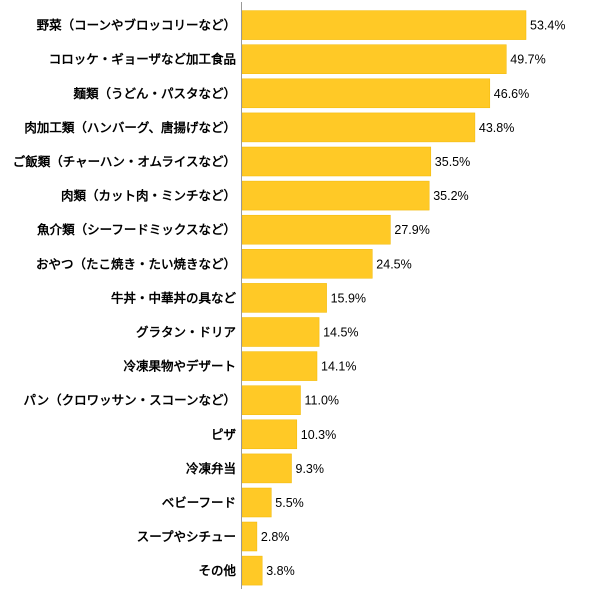 This screenshot has height=589, width=600. Describe the element at coordinates (124, 161) in the screenshot. I see `category-label: ご飯類（チャーハン・オムライスなど）` at that location.